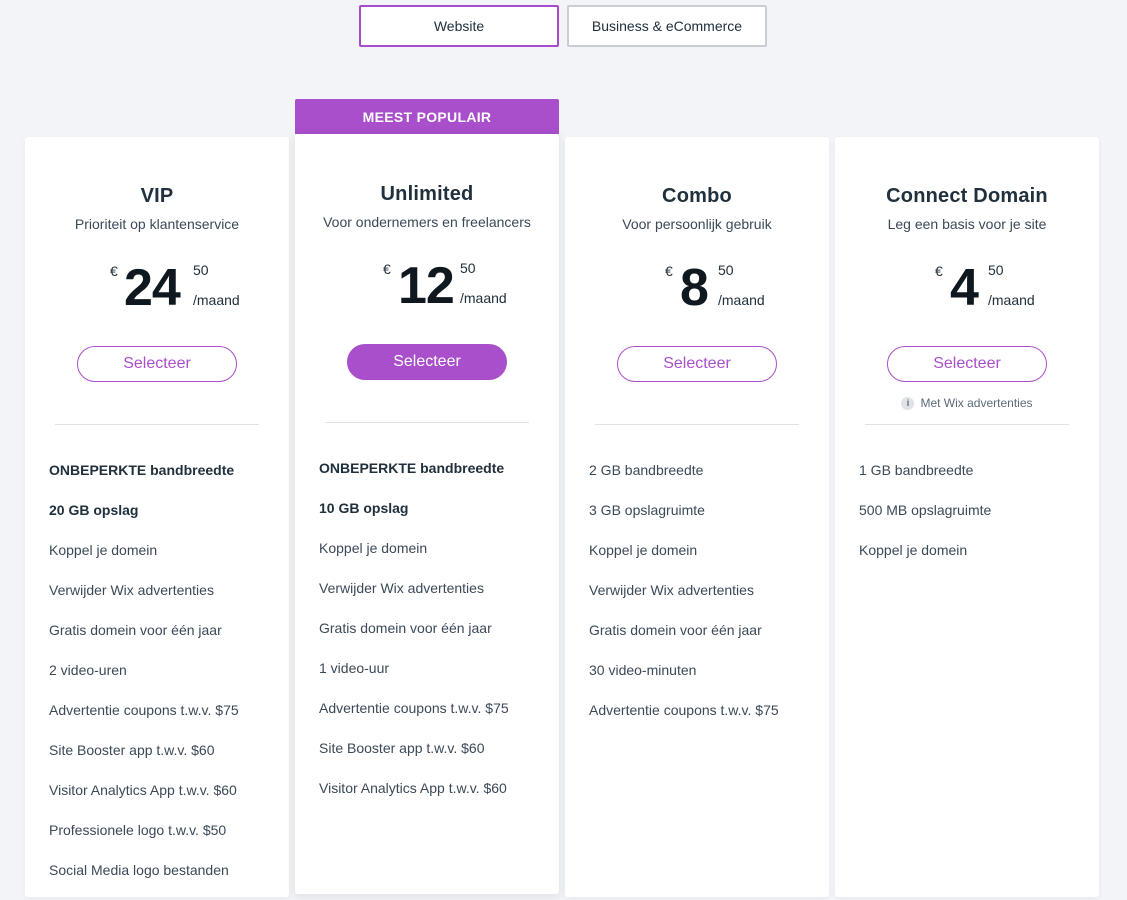 This screenshot has height=900, width=1127. Describe the element at coordinates (967, 196) in the screenshot. I see `plan-name: Connect Domain` at that location.